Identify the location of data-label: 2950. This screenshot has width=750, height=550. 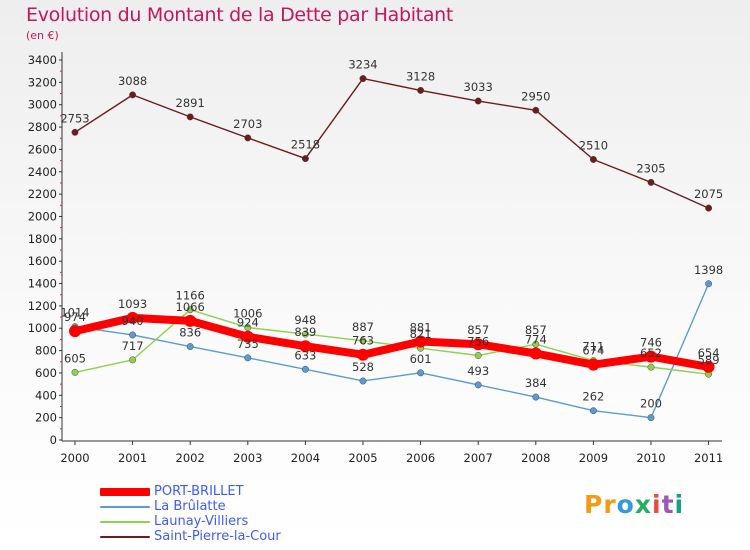
(535, 96).